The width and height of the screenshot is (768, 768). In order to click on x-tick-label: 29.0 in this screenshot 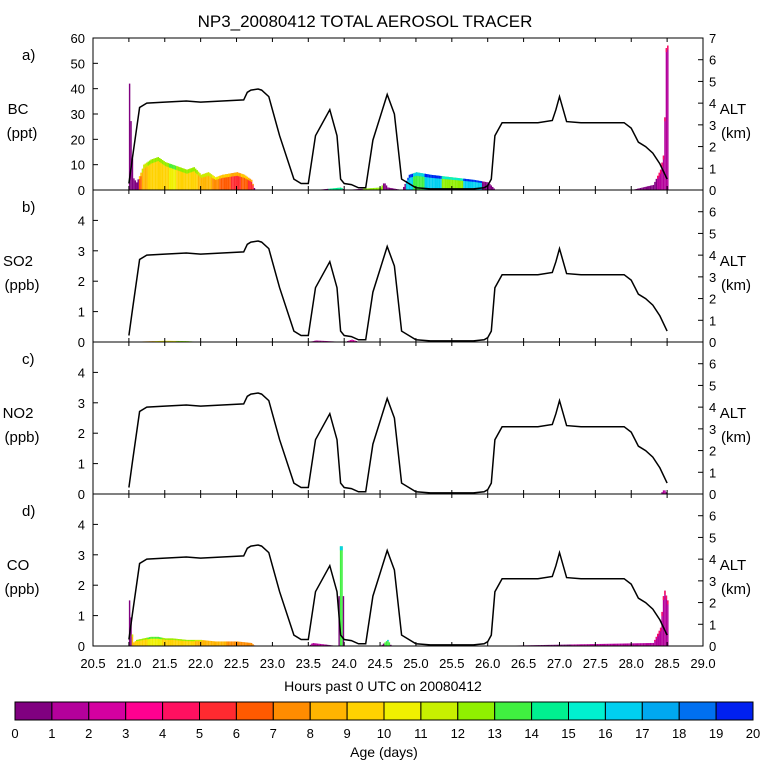, I will do `click(702, 663)`.